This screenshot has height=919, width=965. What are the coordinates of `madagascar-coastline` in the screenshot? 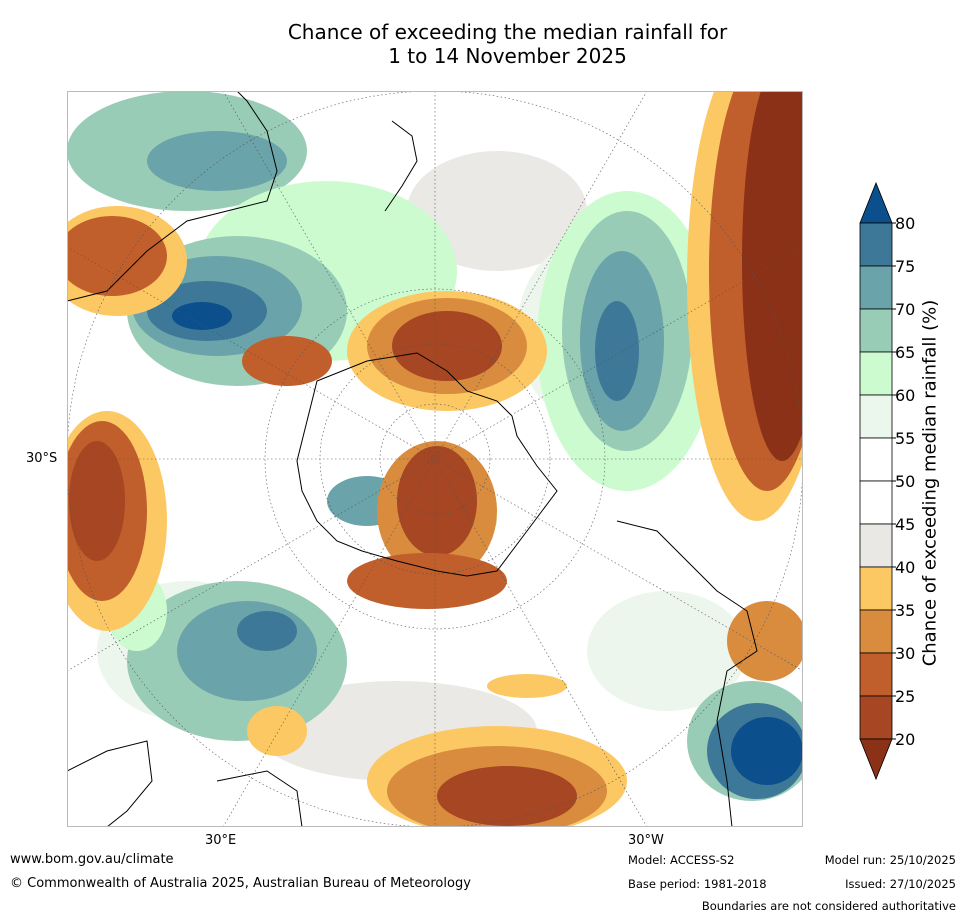 It's located at (259, 798).